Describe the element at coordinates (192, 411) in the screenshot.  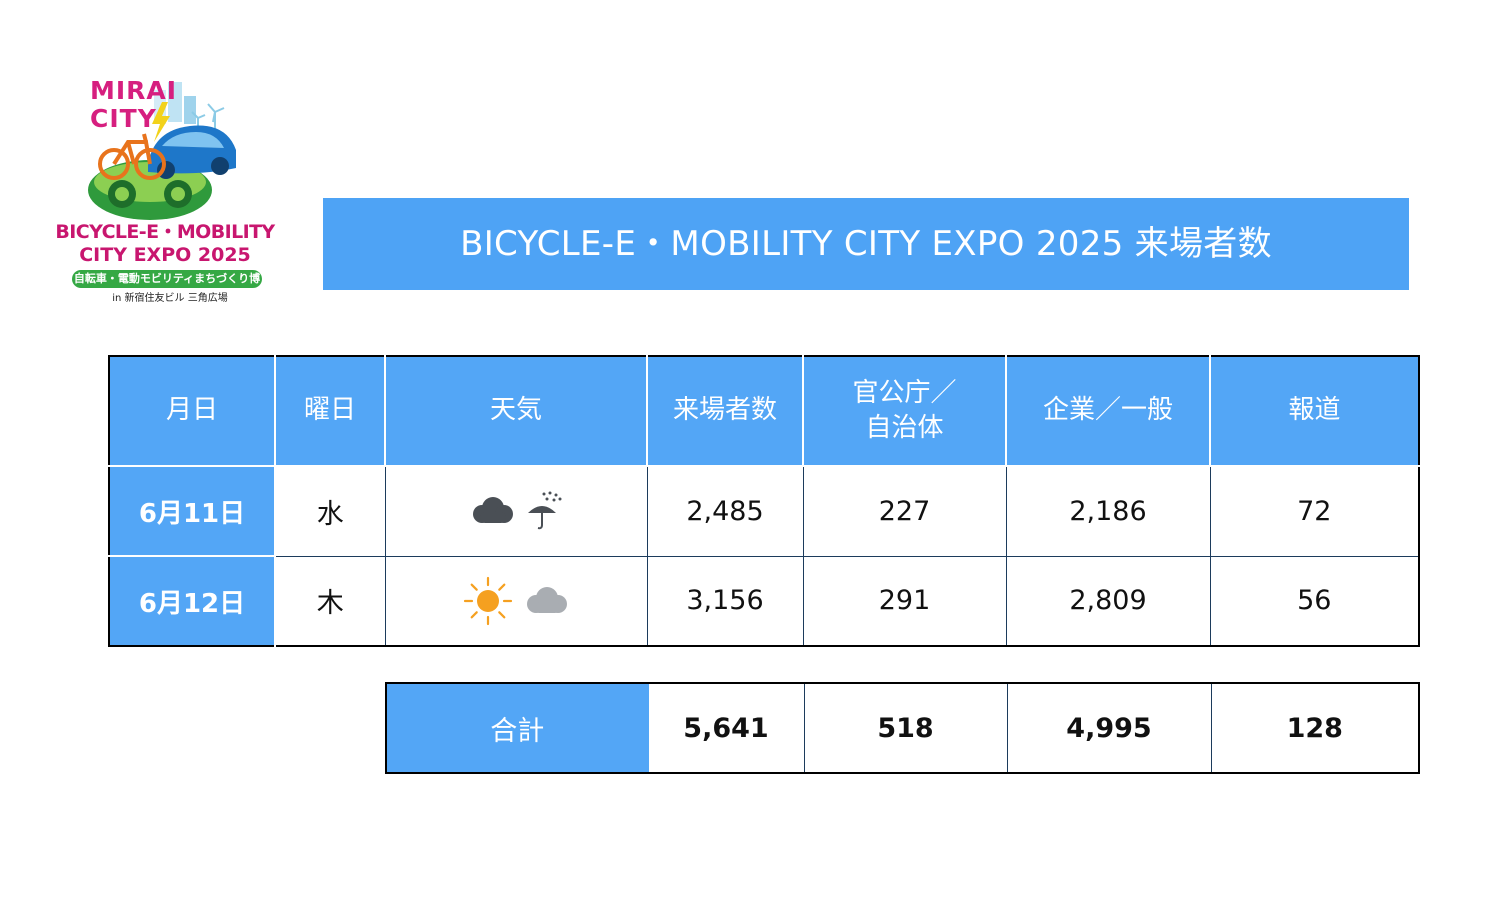
I see `header-date: 月日` at that location.